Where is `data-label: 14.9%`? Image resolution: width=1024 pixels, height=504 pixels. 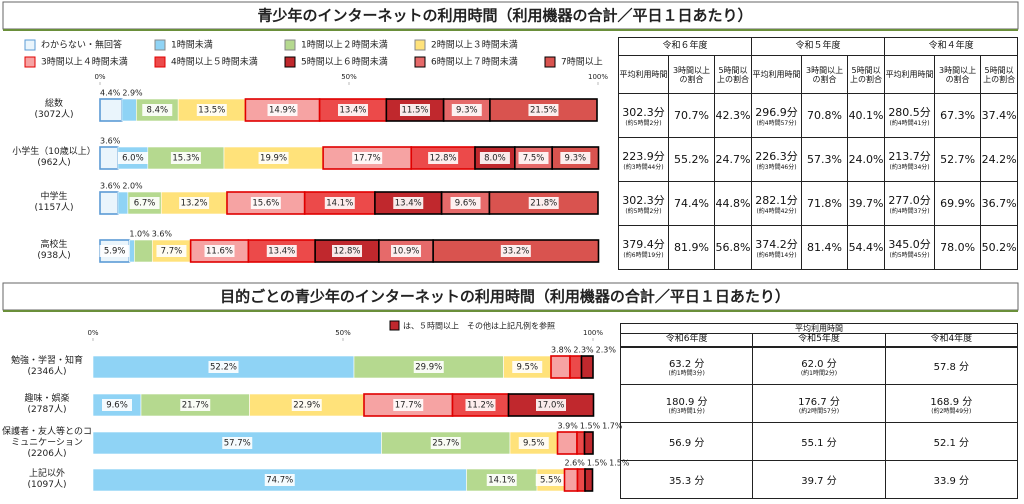
data-label: 14.9% is located at coordinates (282, 111).